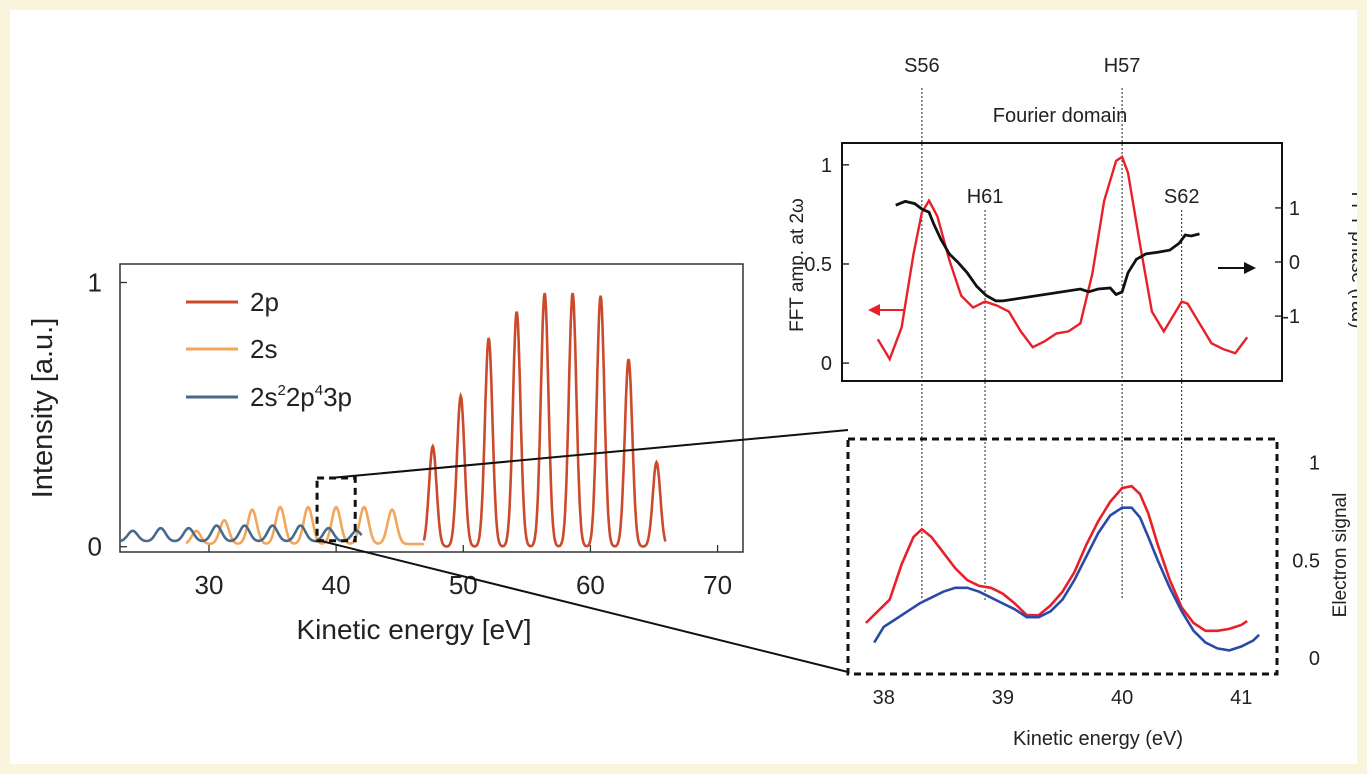 The width and height of the screenshot is (1367, 774). I want to click on harmonic-label: S56, so click(922, 66).